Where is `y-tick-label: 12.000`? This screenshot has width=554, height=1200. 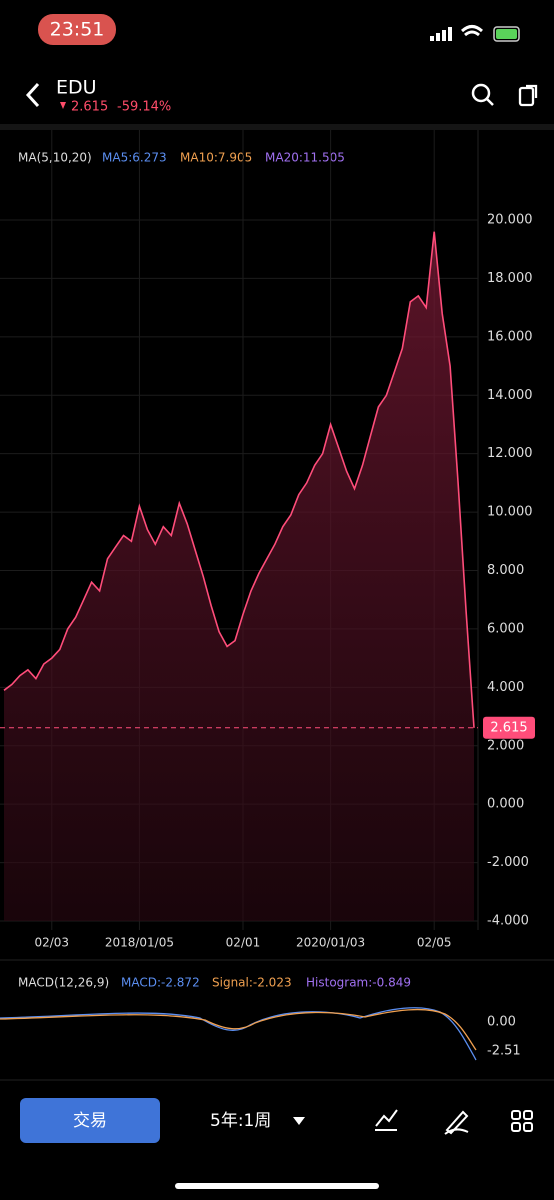 y-tick-label: 12.000 is located at coordinates (510, 453).